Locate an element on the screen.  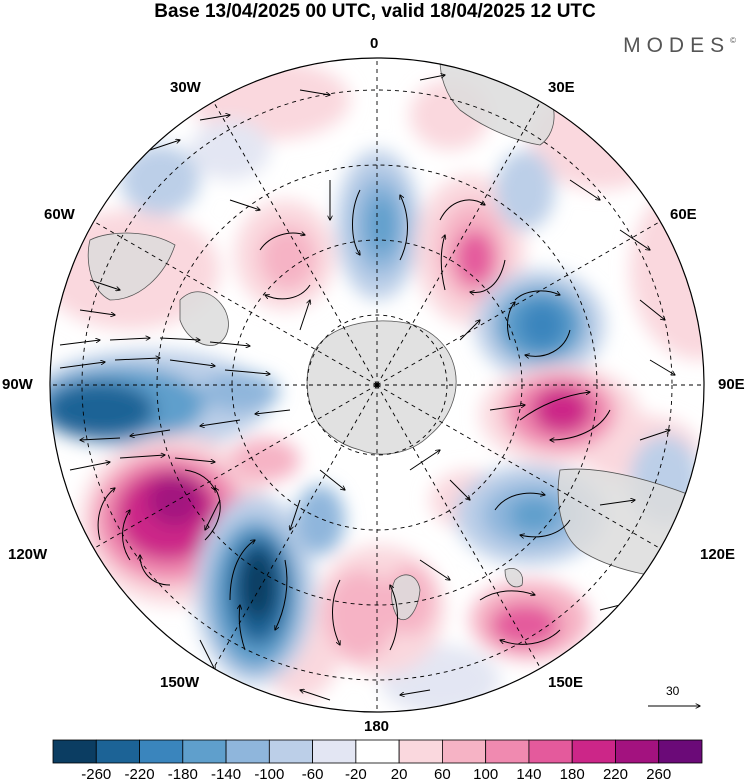
colorbar-tick-label: -180 is located at coordinates (182, 774).